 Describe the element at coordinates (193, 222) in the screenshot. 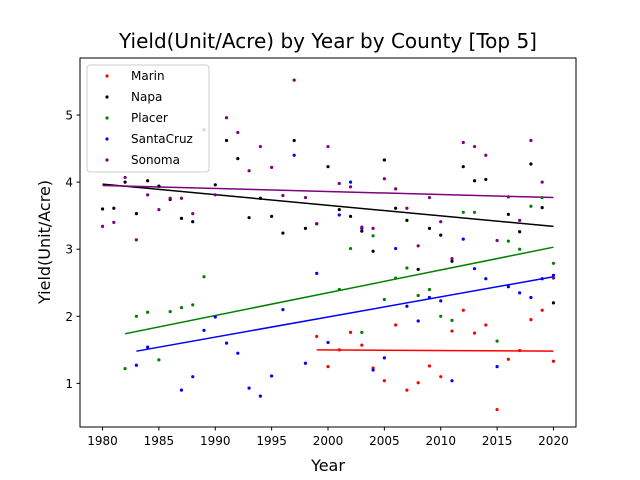

I see `data-point-napa-1988` at that location.